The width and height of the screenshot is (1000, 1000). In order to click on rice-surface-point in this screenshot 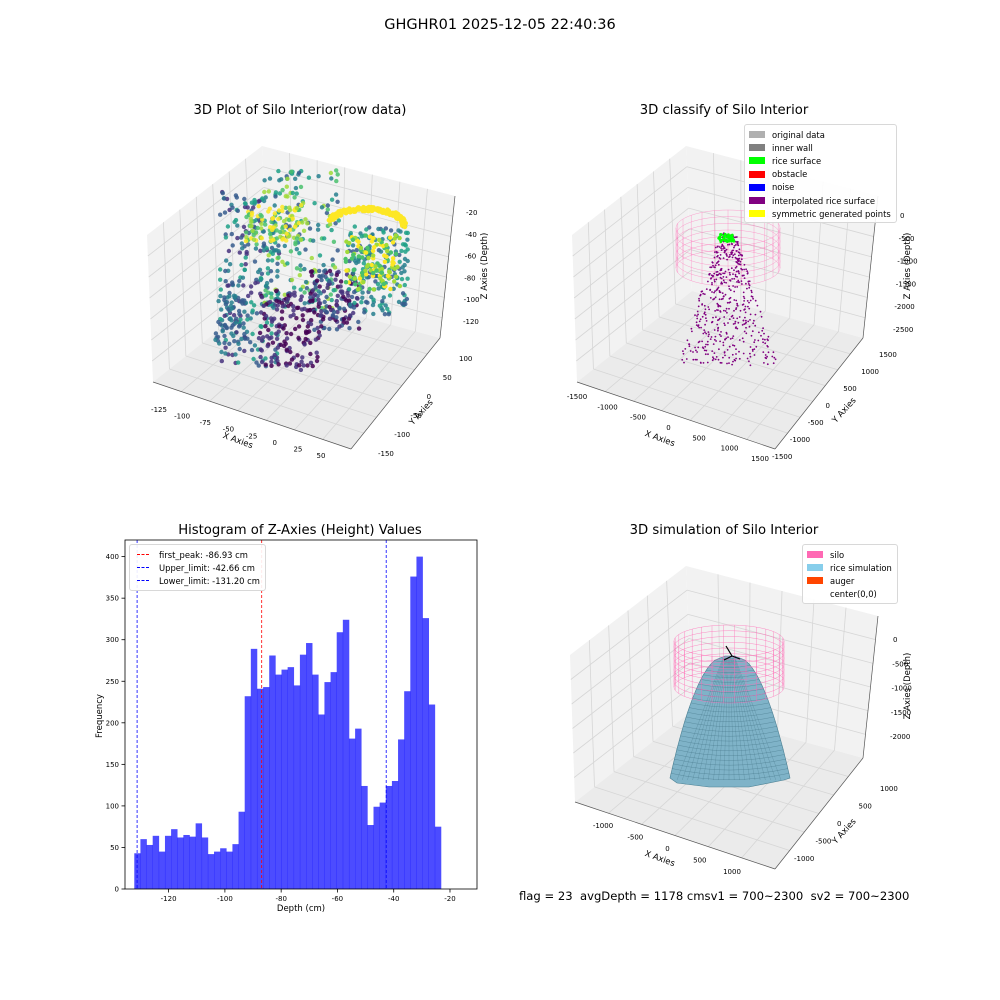, I will do `click(725, 241)`.